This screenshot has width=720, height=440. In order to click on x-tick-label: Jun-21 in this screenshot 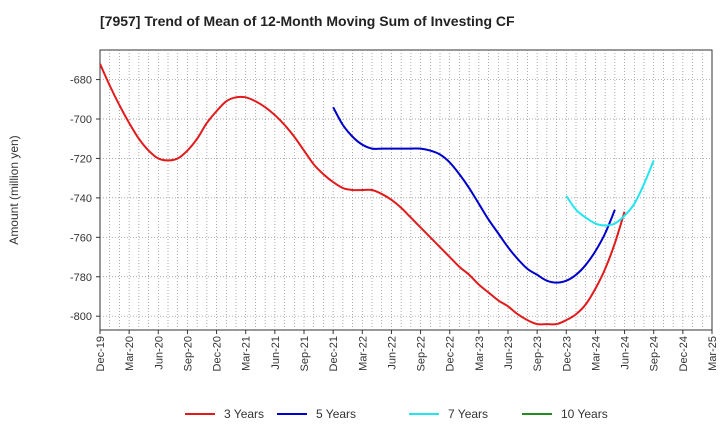, I will do `click(276, 353)`.